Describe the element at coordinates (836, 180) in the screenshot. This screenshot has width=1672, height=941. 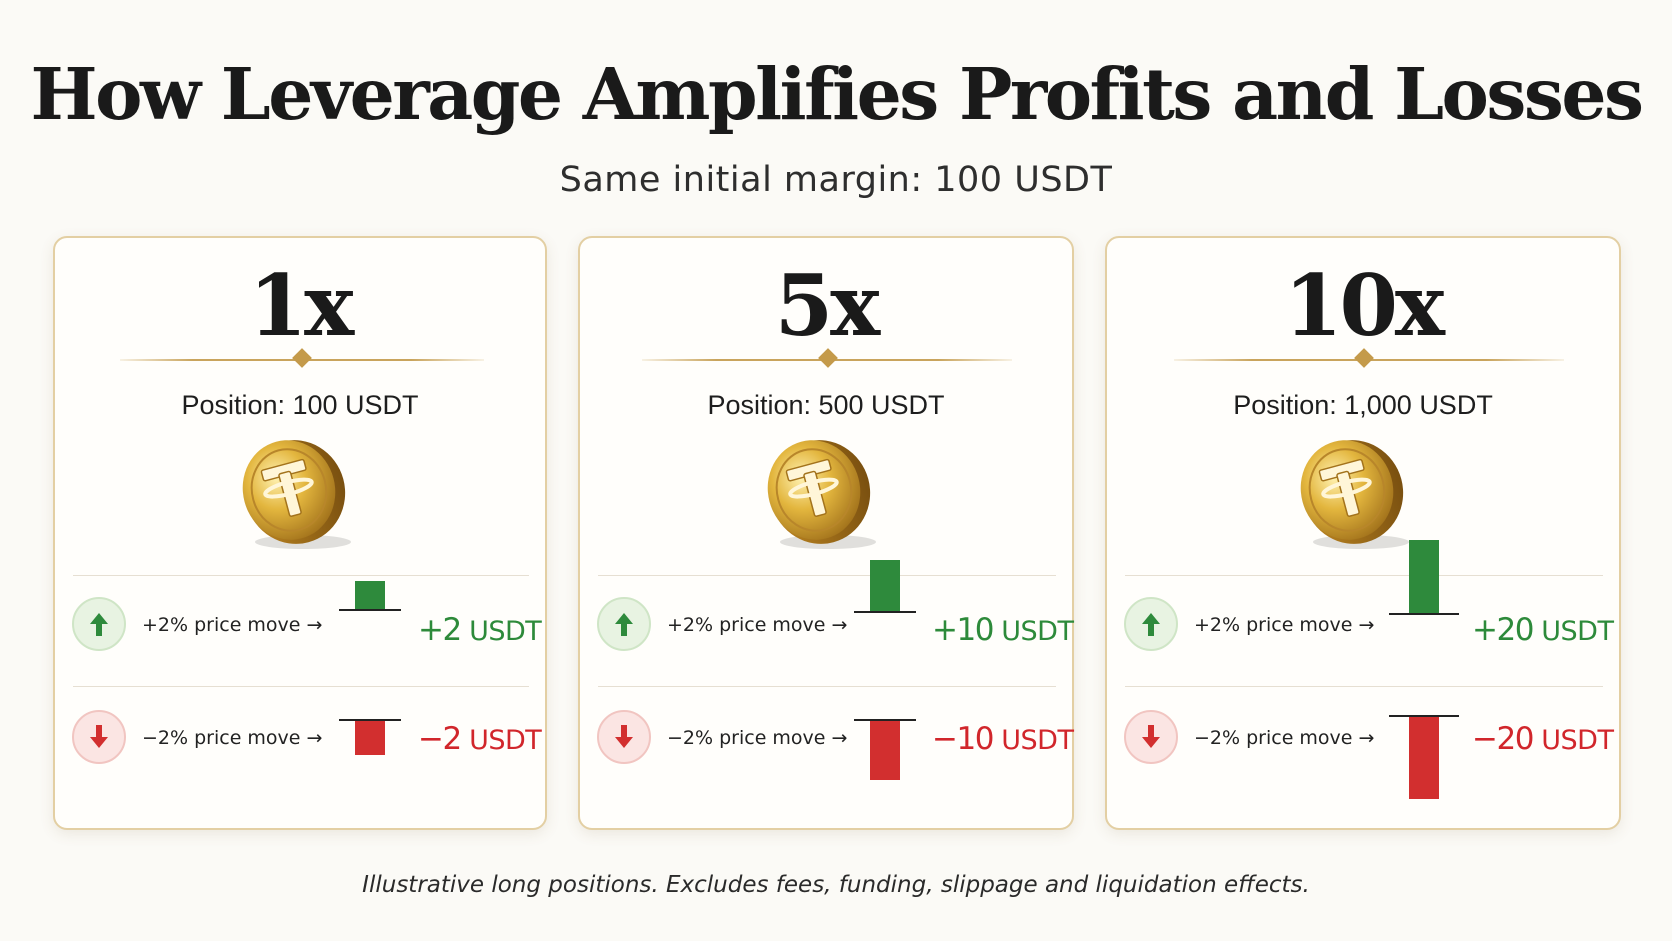
I see `page-subtitle: Same initial margin: 100 USDT` at that location.